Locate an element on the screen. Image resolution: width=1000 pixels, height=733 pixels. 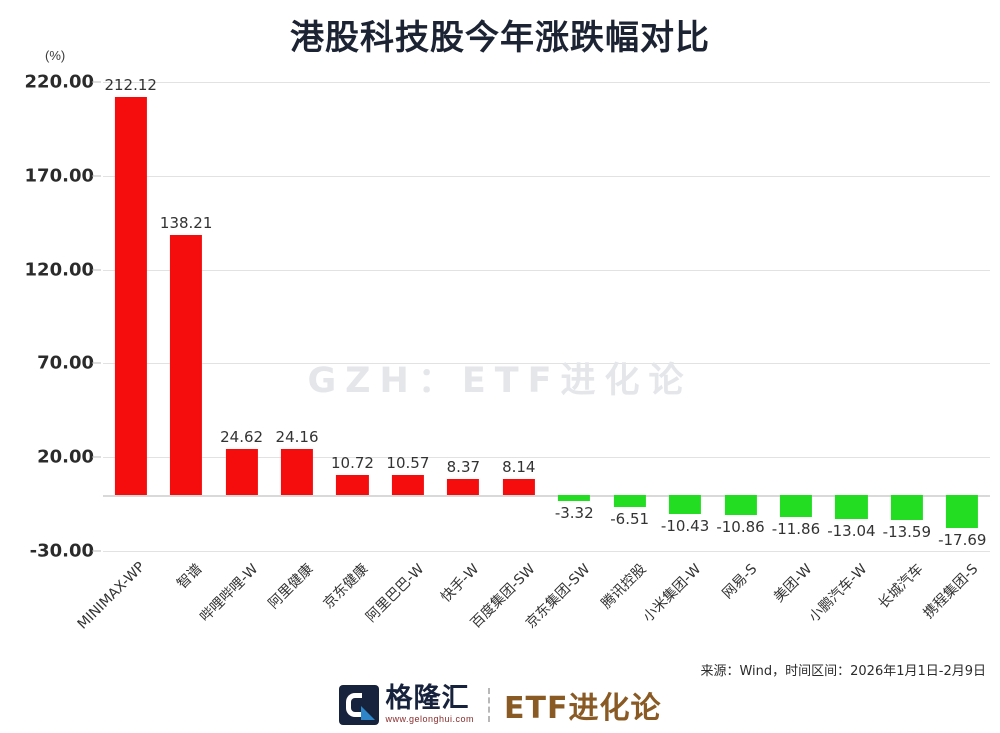
bar-slot: 8.14 is located at coordinates (518, 316).